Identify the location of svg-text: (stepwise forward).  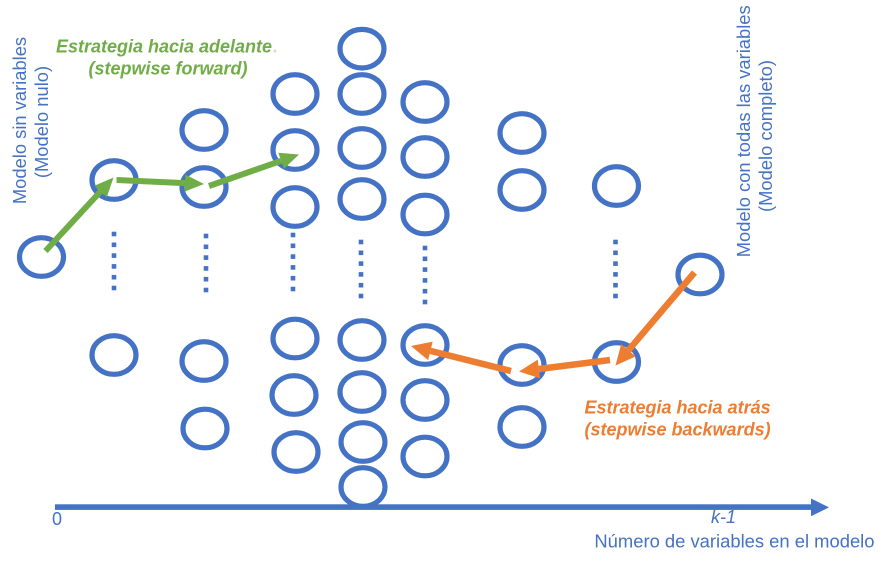
(167, 69).